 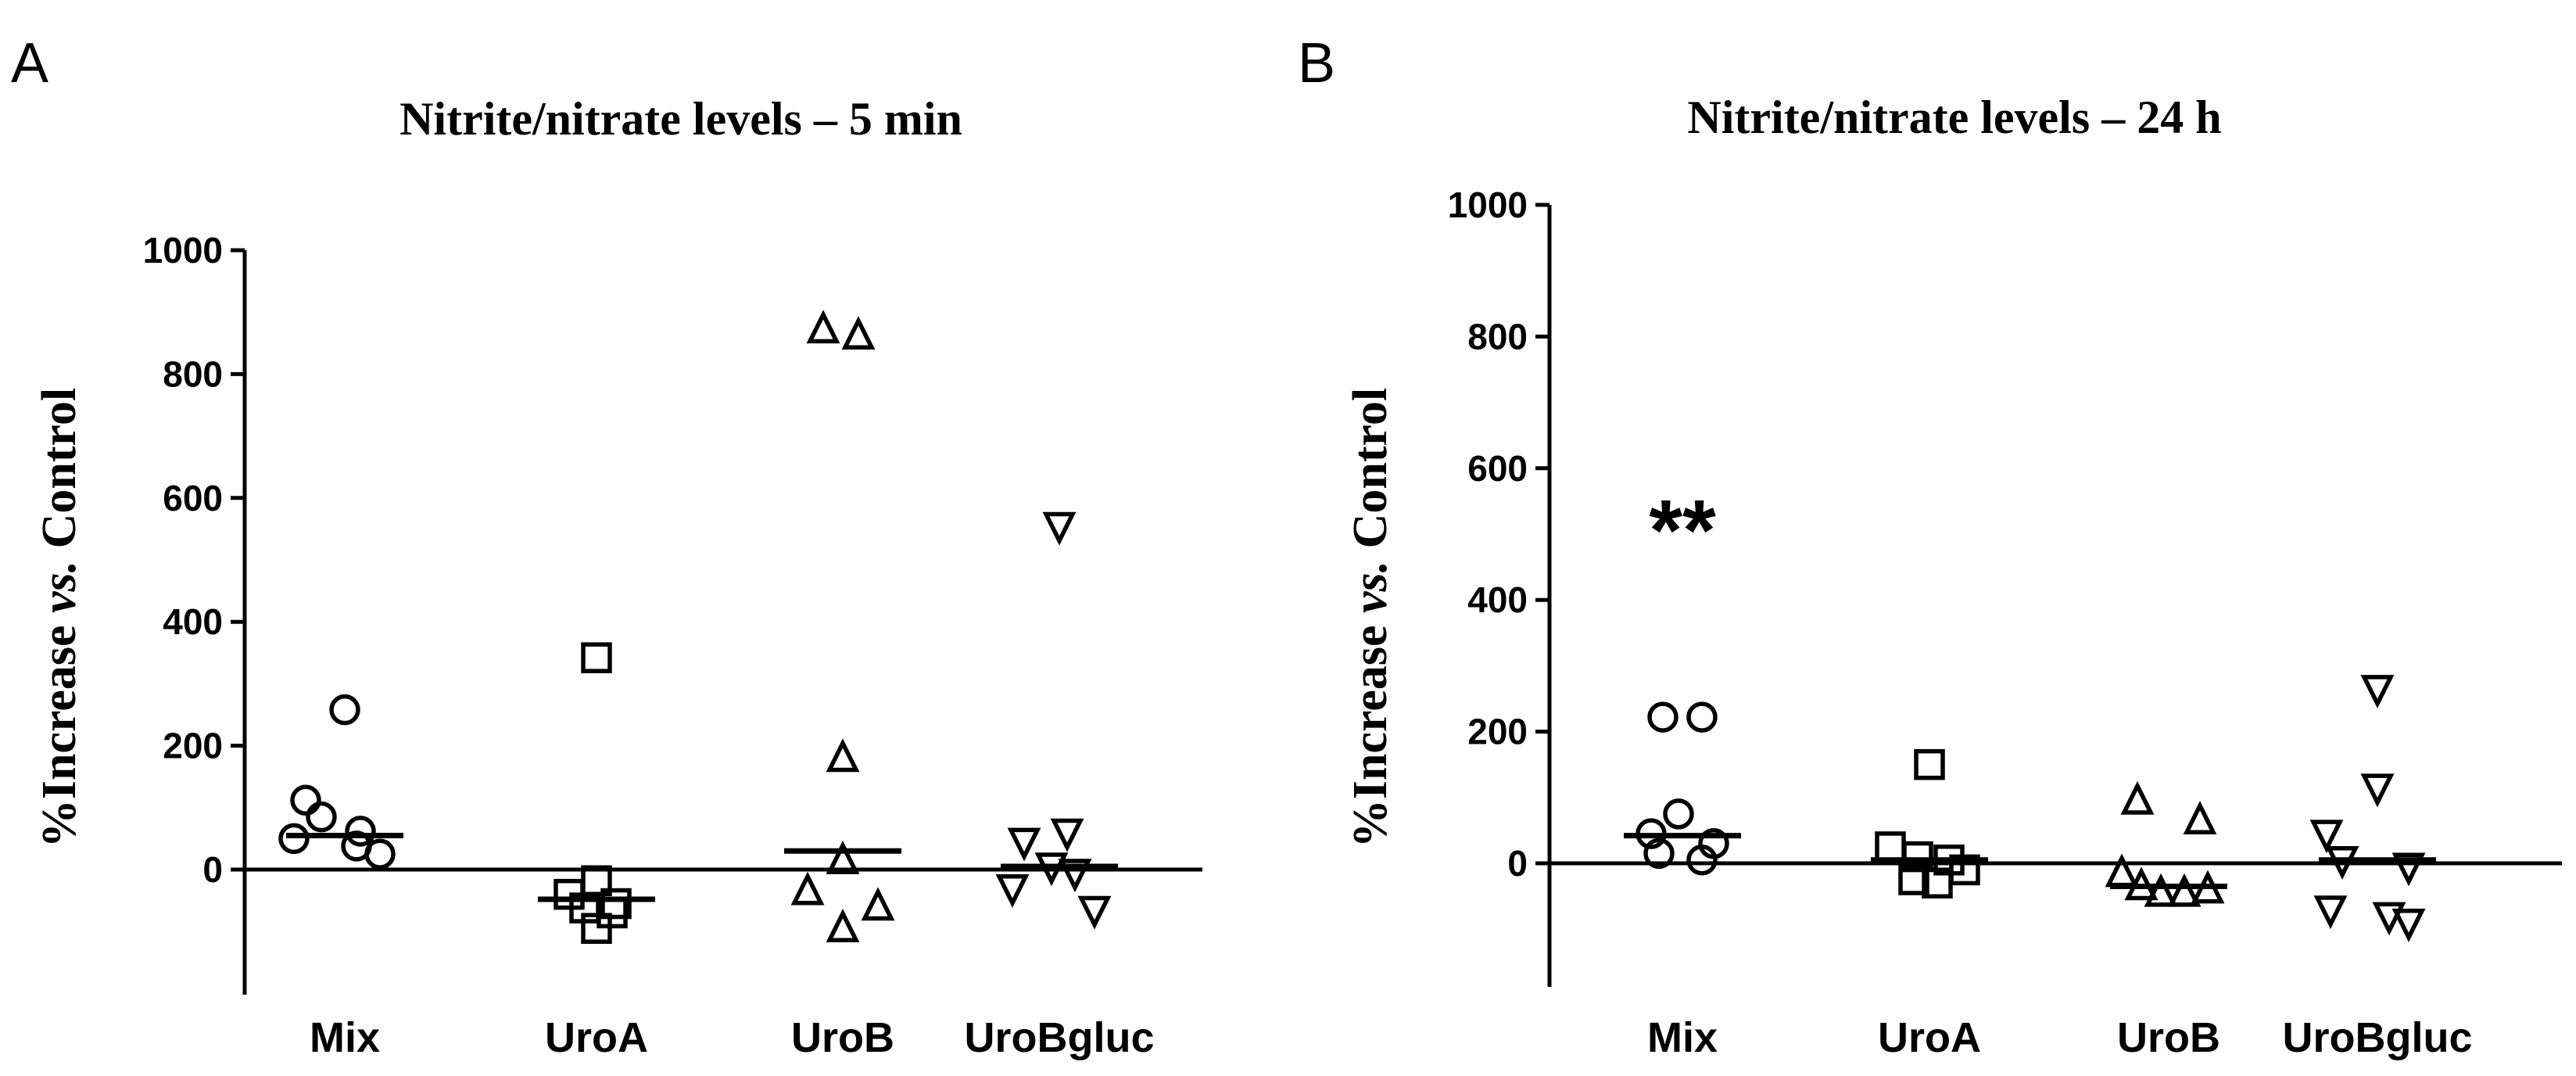 What do you see at coordinates (2378, 1037) in the screenshot?
I see `category-label-b-3: UroBgluc` at bounding box center [2378, 1037].